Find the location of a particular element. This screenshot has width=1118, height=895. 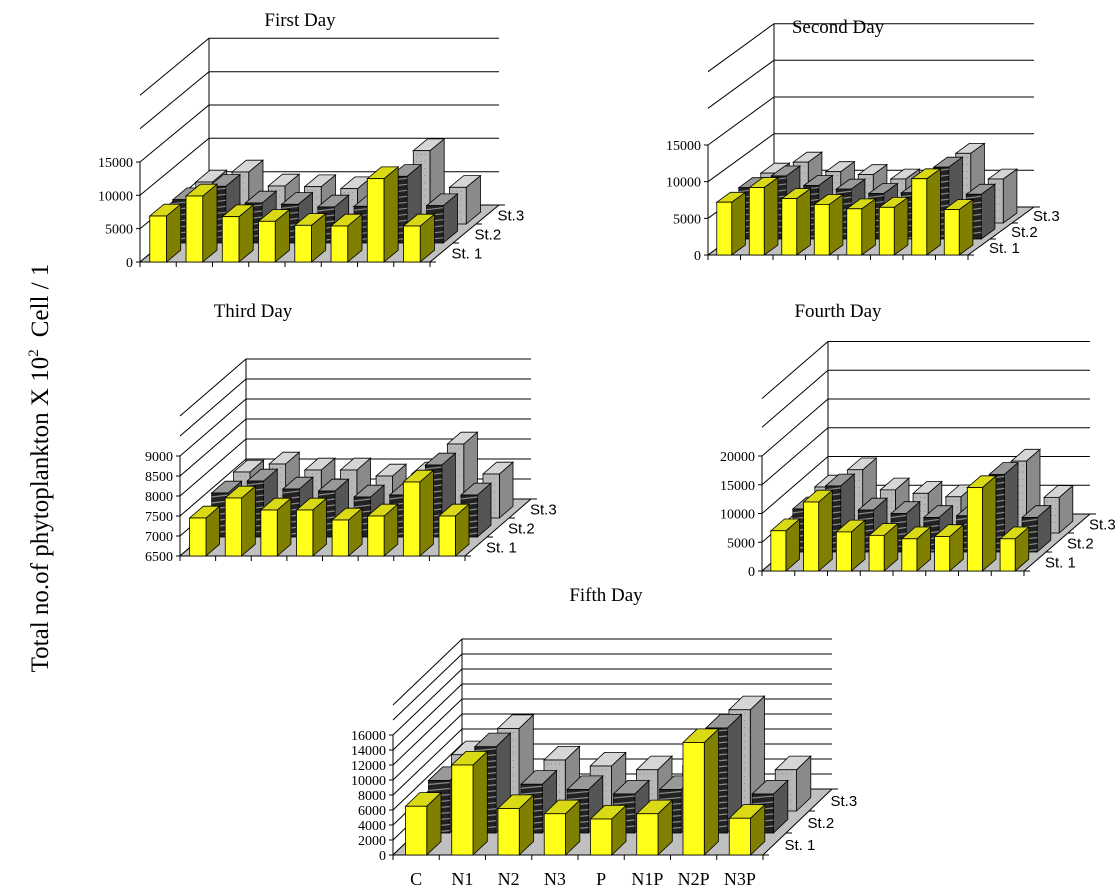

svg-text:Total no.of phytoplankton X 10: Total no.of phytoplankton X 102 Cell / 1 is located at coordinates (40, 468).